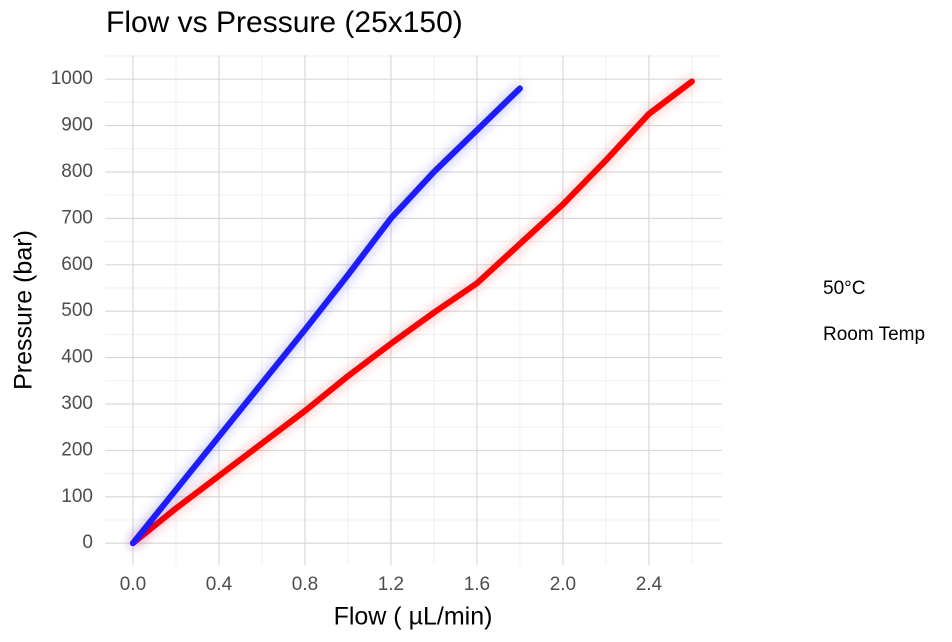  Describe the element at coordinates (874, 334) in the screenshot. I see `legend-label: Room Temp` at that location.